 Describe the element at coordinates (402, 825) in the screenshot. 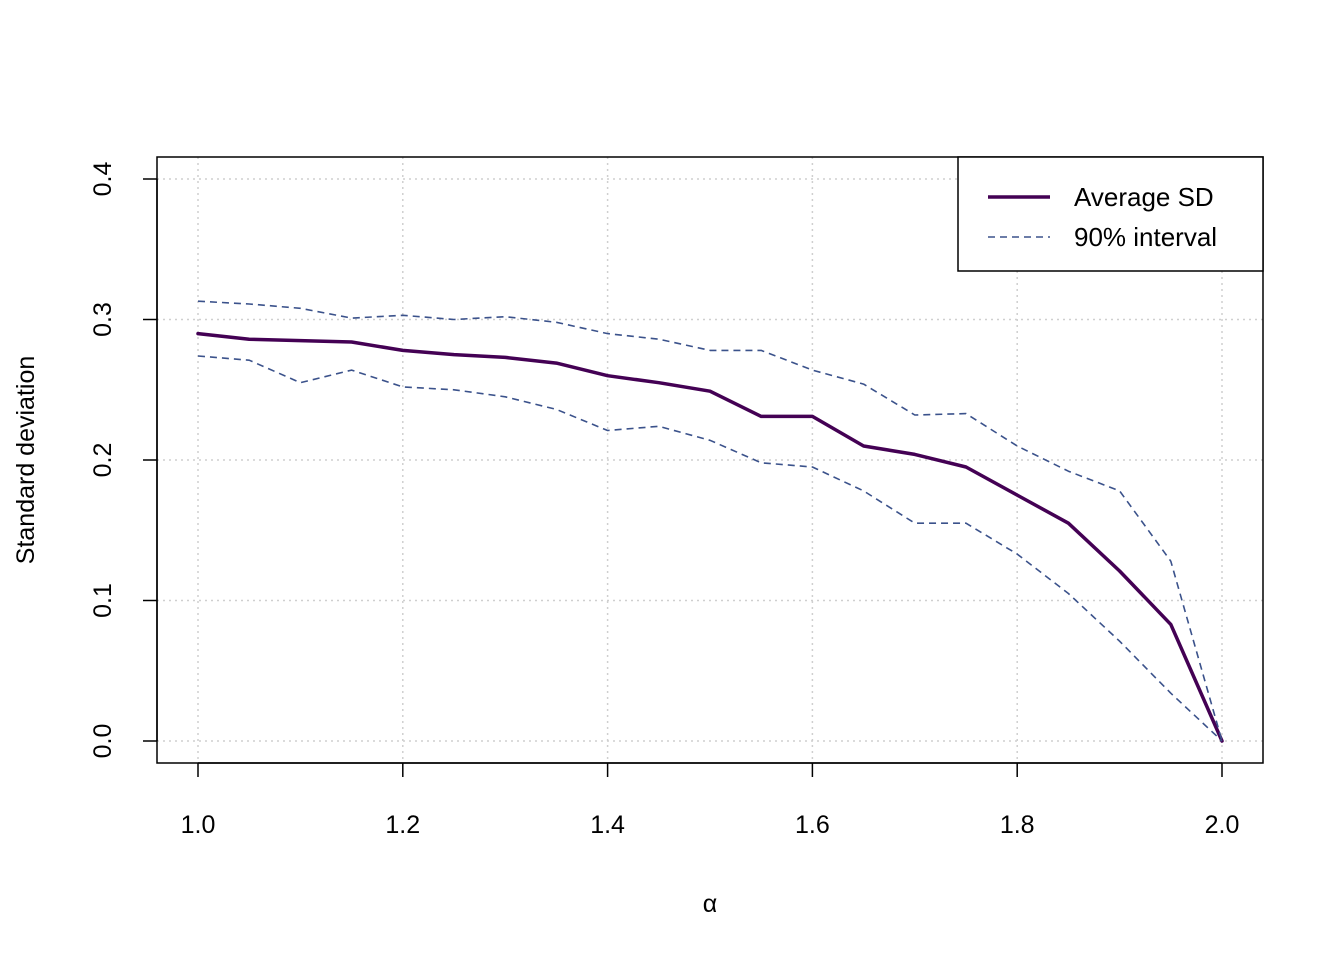

I see `x-tick-label: 1.2` at that location.